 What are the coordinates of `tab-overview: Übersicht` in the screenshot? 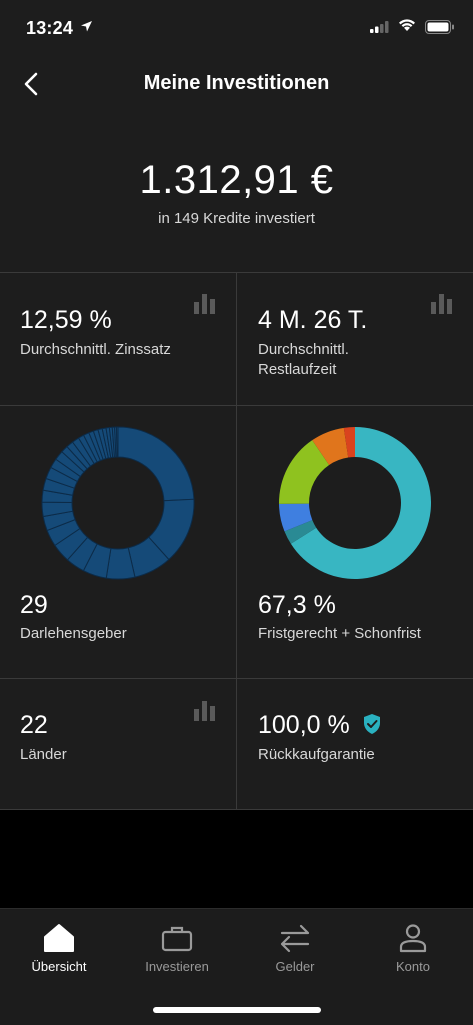 It's located at (59, 949).